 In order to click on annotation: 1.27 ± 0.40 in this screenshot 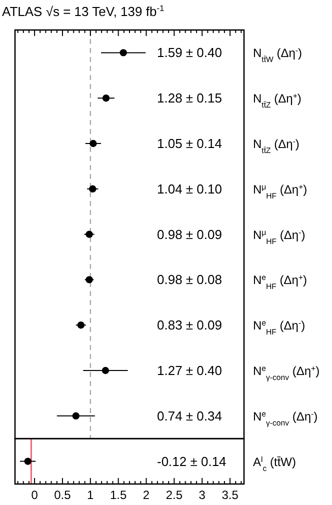, I will do `click(189, 370)`.